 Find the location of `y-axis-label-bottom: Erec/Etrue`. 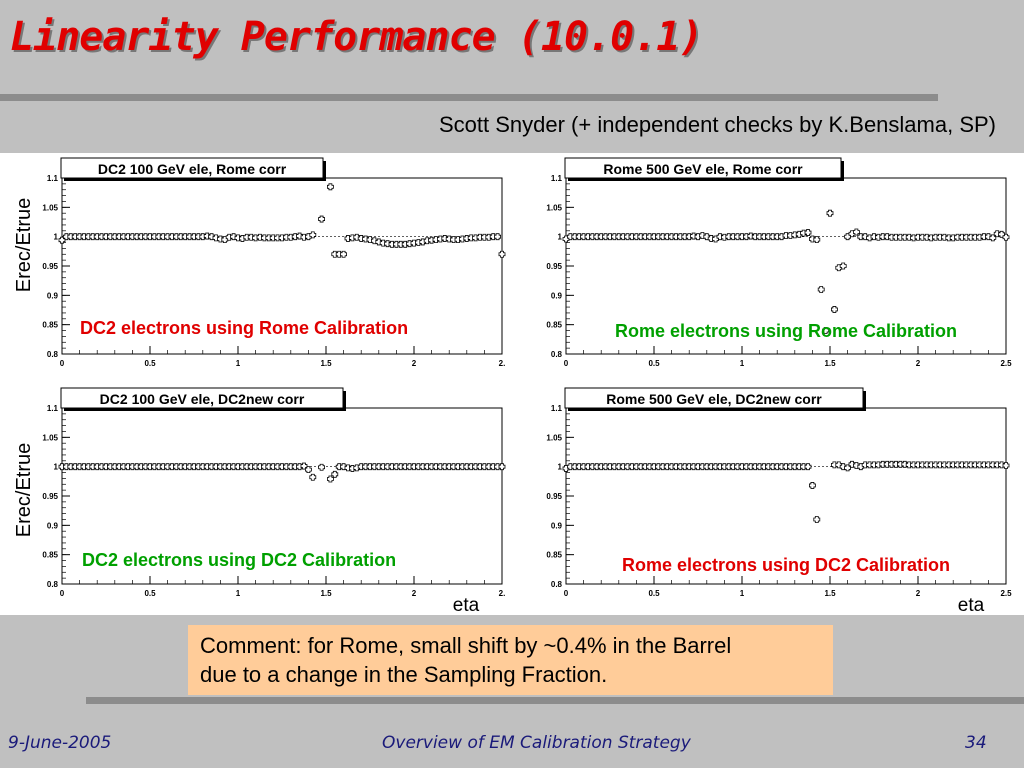

y-axis-label-bottom: Erec/Etrue is located at coordinates (24, 490).